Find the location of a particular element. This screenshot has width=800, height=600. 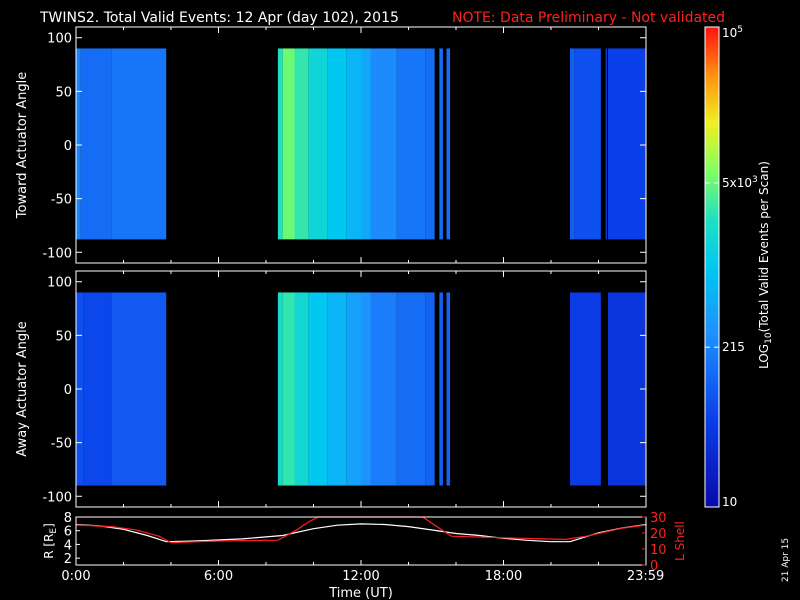

away-ytick-label: -50 is located at coordinates (61, 444).